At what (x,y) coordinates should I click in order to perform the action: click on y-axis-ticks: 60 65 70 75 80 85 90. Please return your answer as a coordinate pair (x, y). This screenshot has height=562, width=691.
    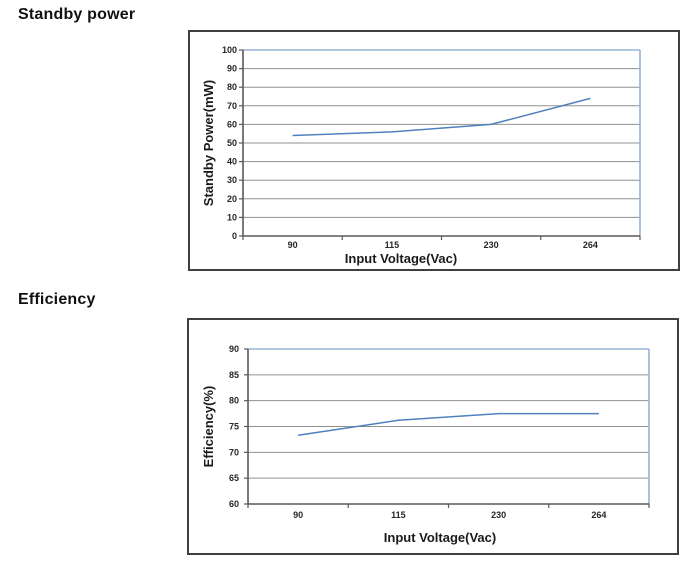
    Looking at the image, I should click on (238, 426).